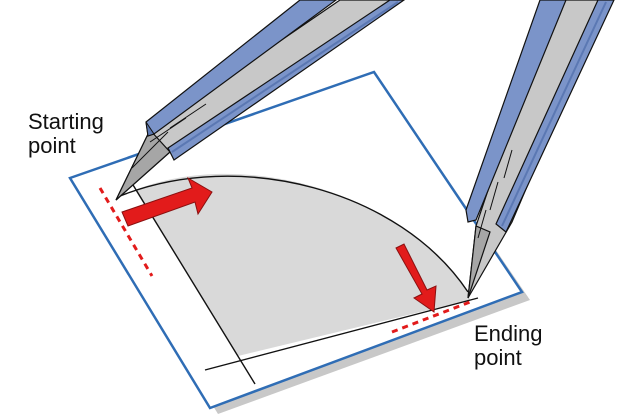 Image resolution: width=628 pixels, height=416 pixels. Describe the element at coordinates (508, 333) in the screenshot. I see `ending-point-label-line1: Ending` at that location.